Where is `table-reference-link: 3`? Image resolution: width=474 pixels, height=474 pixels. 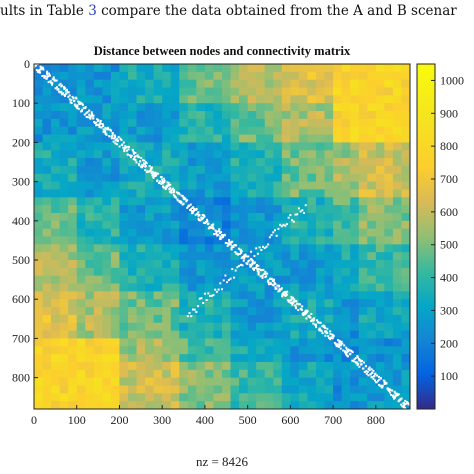 table-reference-link: 3 is located at coordinates (92, 11).